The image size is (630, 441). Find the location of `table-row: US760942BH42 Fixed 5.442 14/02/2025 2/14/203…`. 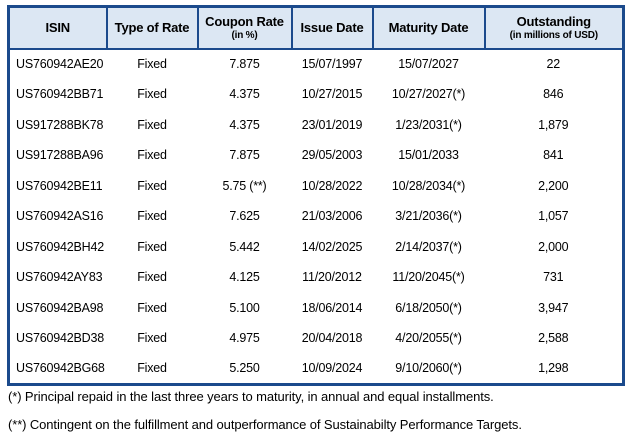

table-row: US760942BH42 Fixed 5.442 14/02/2025 2/14/203… is located at coordinates (316, 247).